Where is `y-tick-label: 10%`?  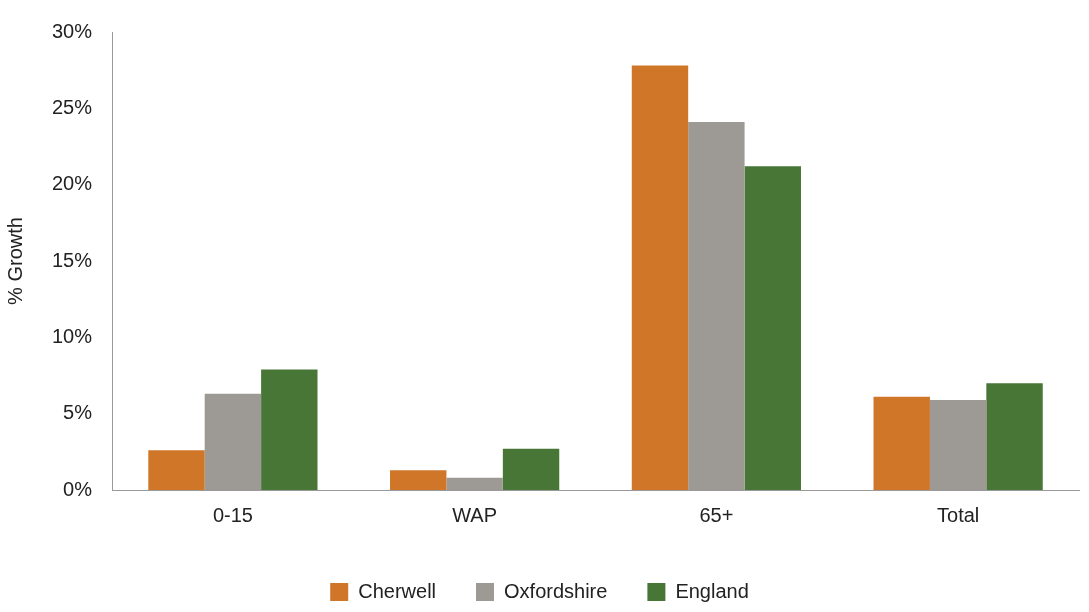
y-tick-label: 10% is located at coordinates (72, 335).